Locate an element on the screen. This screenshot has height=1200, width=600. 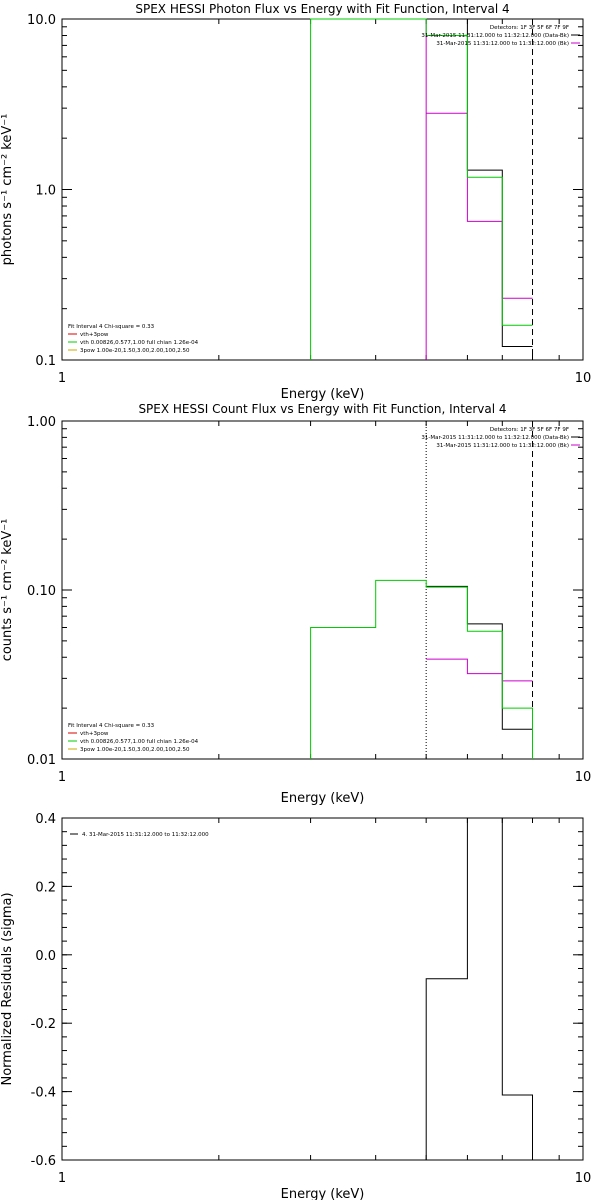
y-tick-label: 1.0 is located at coordinates (45, 191).